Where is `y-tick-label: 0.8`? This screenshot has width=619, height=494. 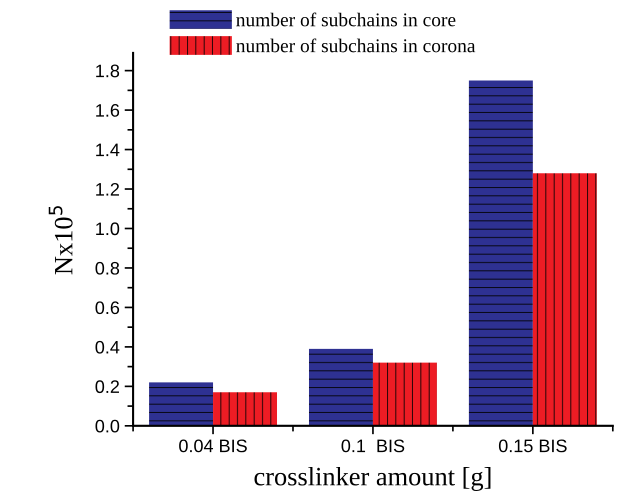 y-tick-label: 0.8 is located at coordinates (108, 268).